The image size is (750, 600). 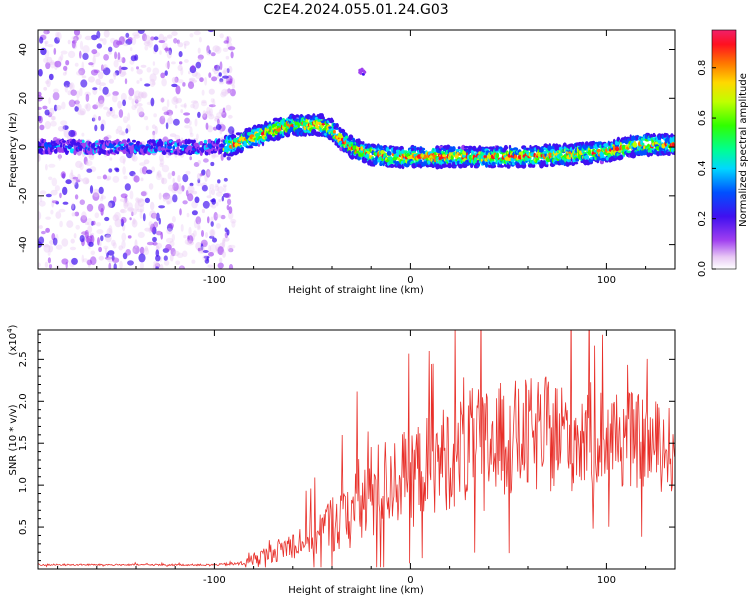 What do you see at coordinates (23, 147) in the screenshot?
I see `spectrogram-y-tick-label: 0` at bounding box center [23, 147].